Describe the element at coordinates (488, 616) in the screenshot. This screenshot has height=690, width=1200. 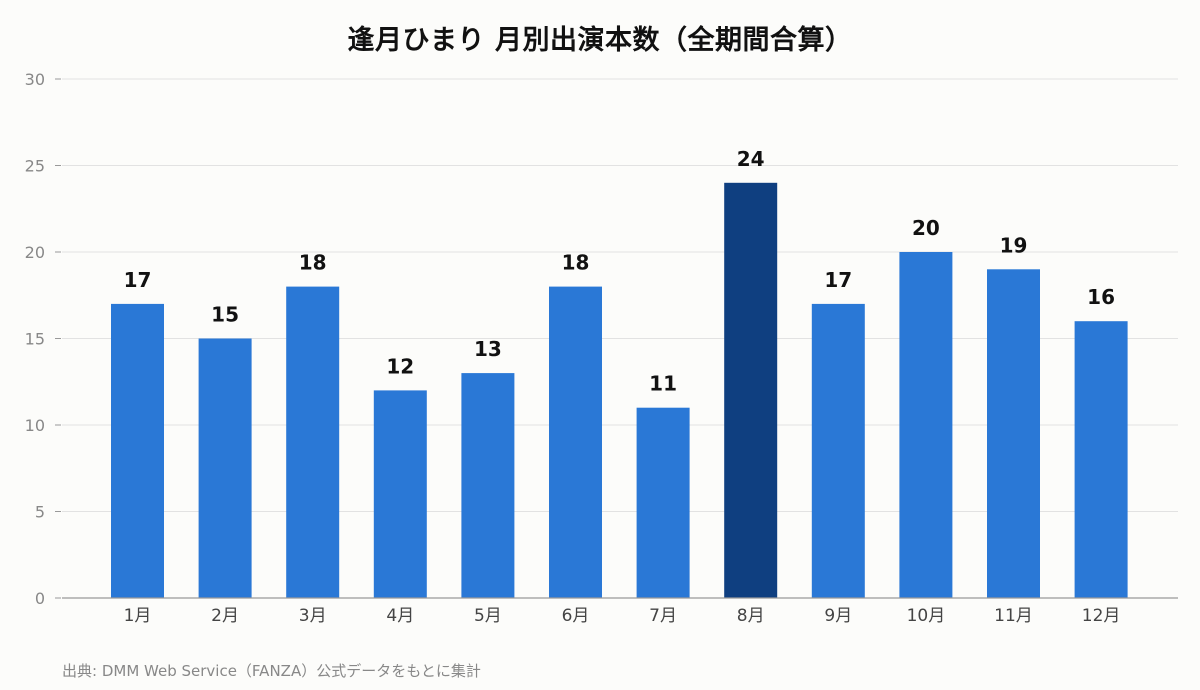
I see `x-tick-label-5: 5月` at that location.